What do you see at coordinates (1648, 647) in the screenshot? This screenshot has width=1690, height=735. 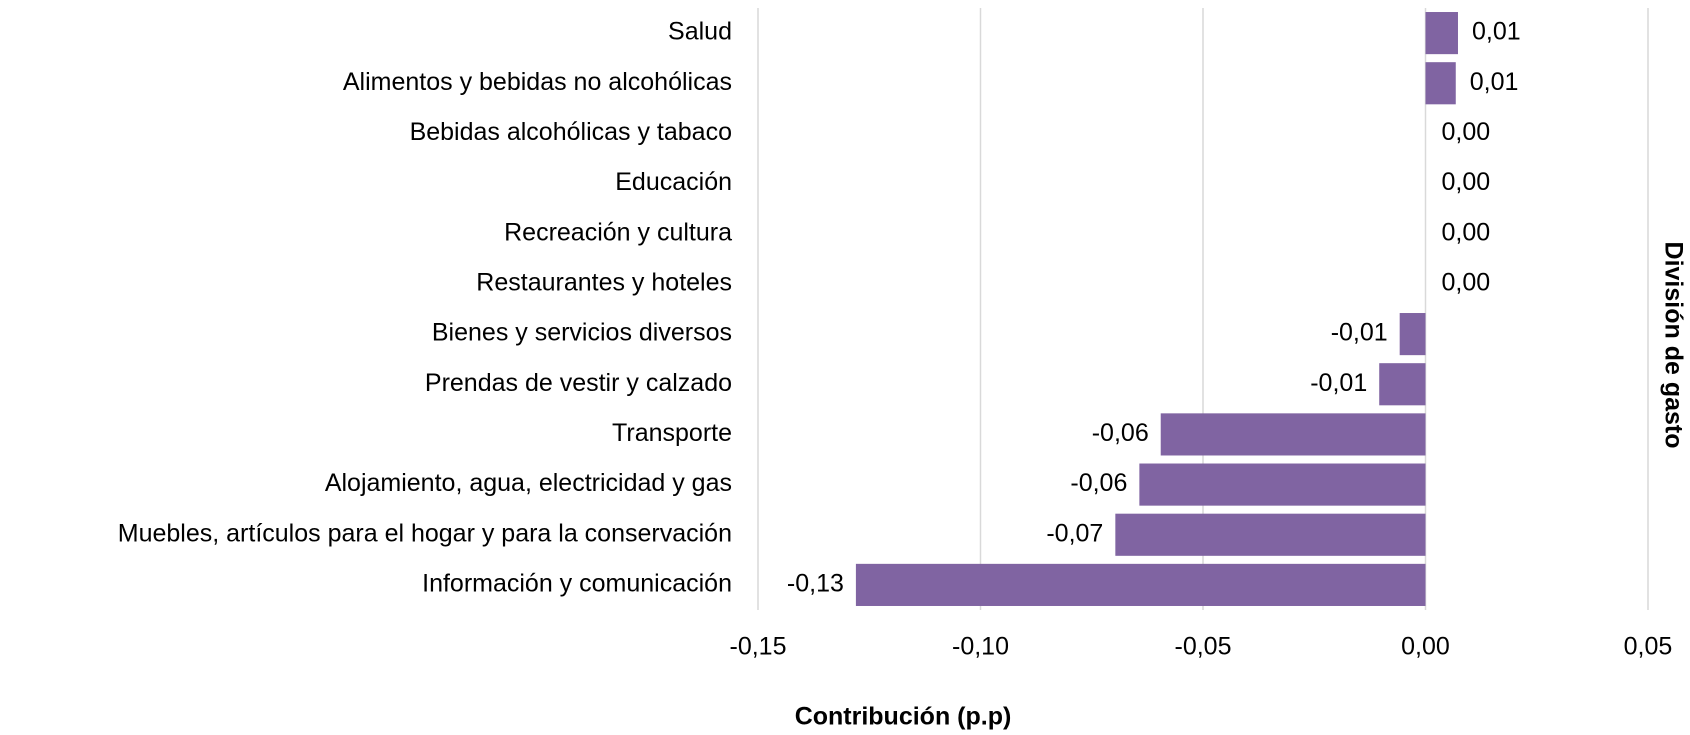 I see `x-tick-label: 0,05` at bounding box center [1648, 647].